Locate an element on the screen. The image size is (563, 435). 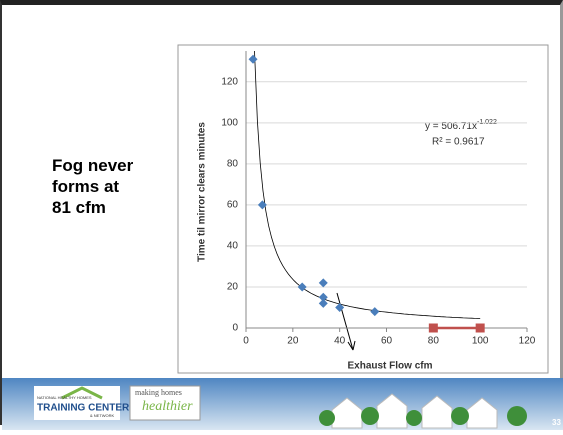
tagline-top: making homes is located at coordinates (158, 392).